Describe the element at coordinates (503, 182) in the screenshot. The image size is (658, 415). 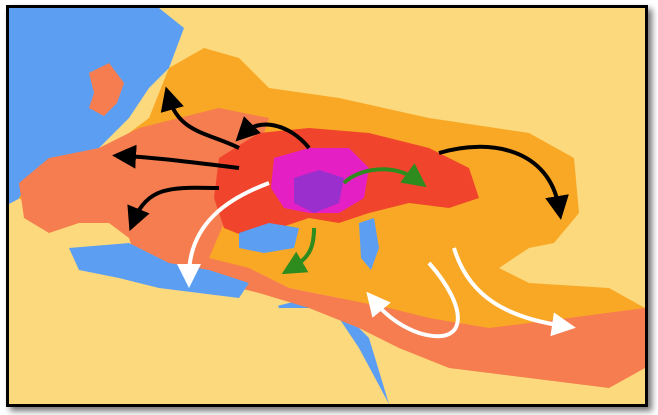
I see `arrow-black-east` at that location.